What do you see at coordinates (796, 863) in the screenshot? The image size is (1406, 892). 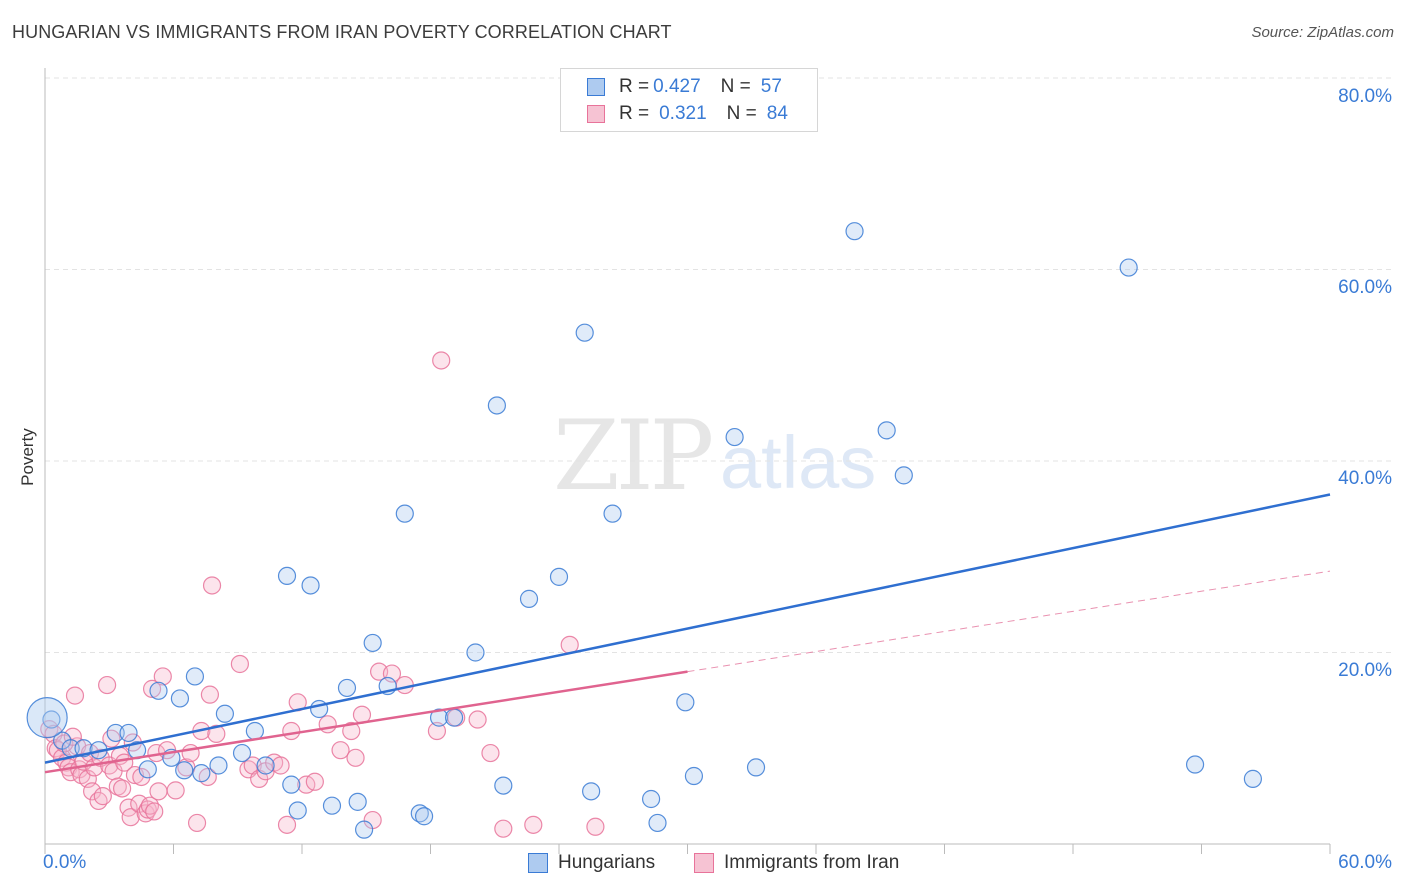 I see `bottom-legend-iran: Immigrants from Iran` at bounding box center [796, 863].